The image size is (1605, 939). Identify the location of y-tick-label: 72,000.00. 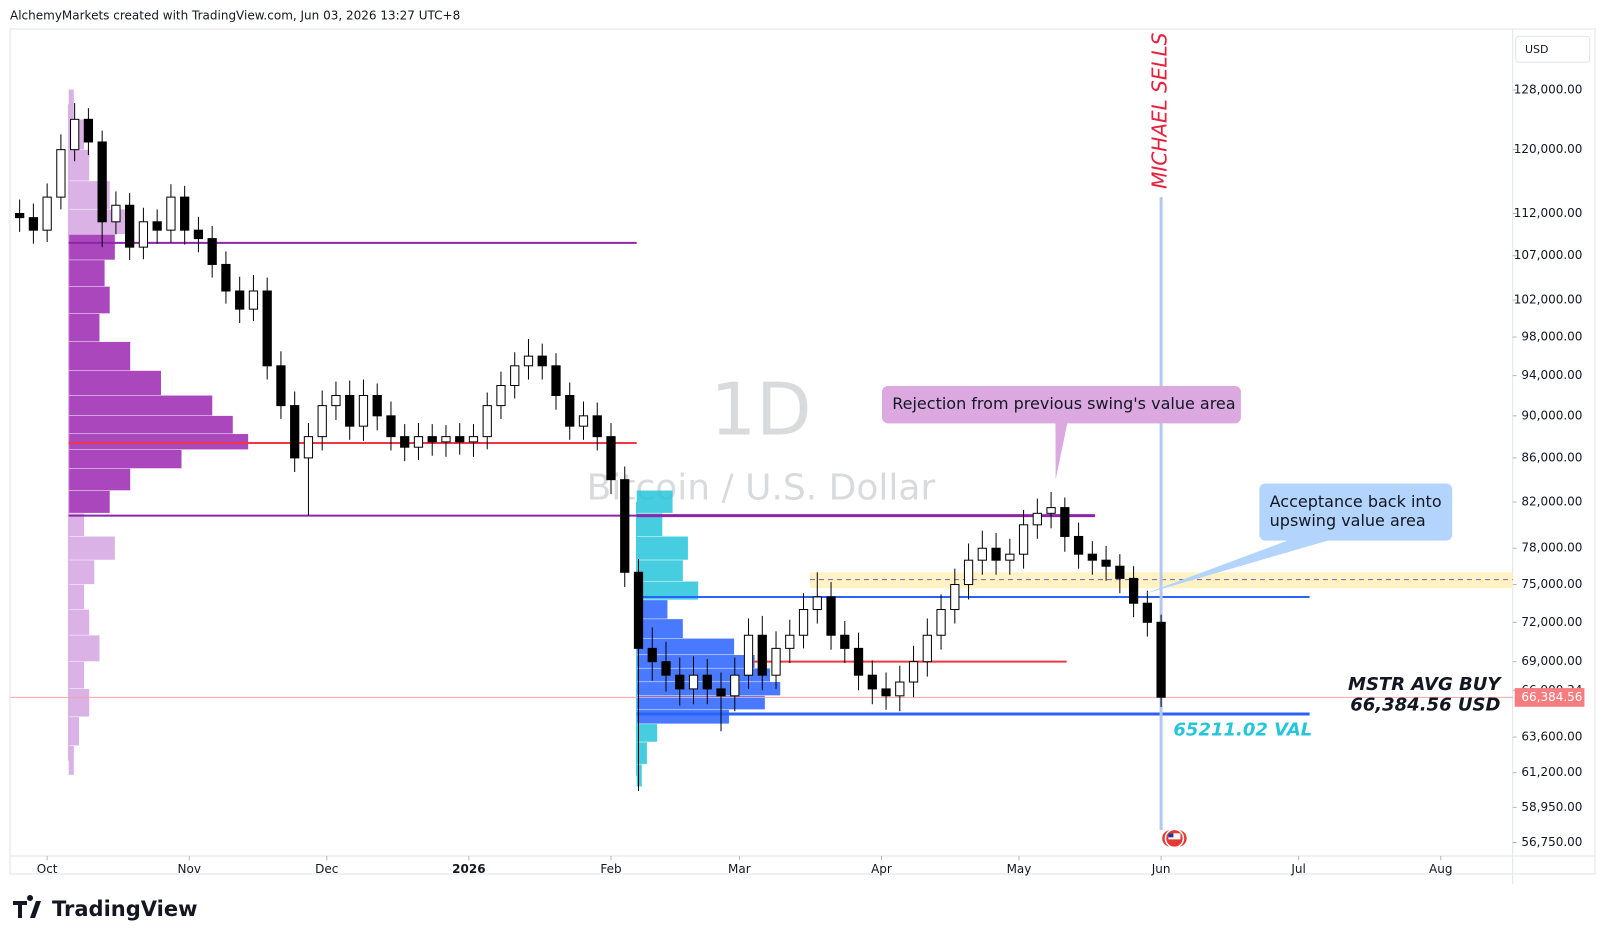
(1551, 622).